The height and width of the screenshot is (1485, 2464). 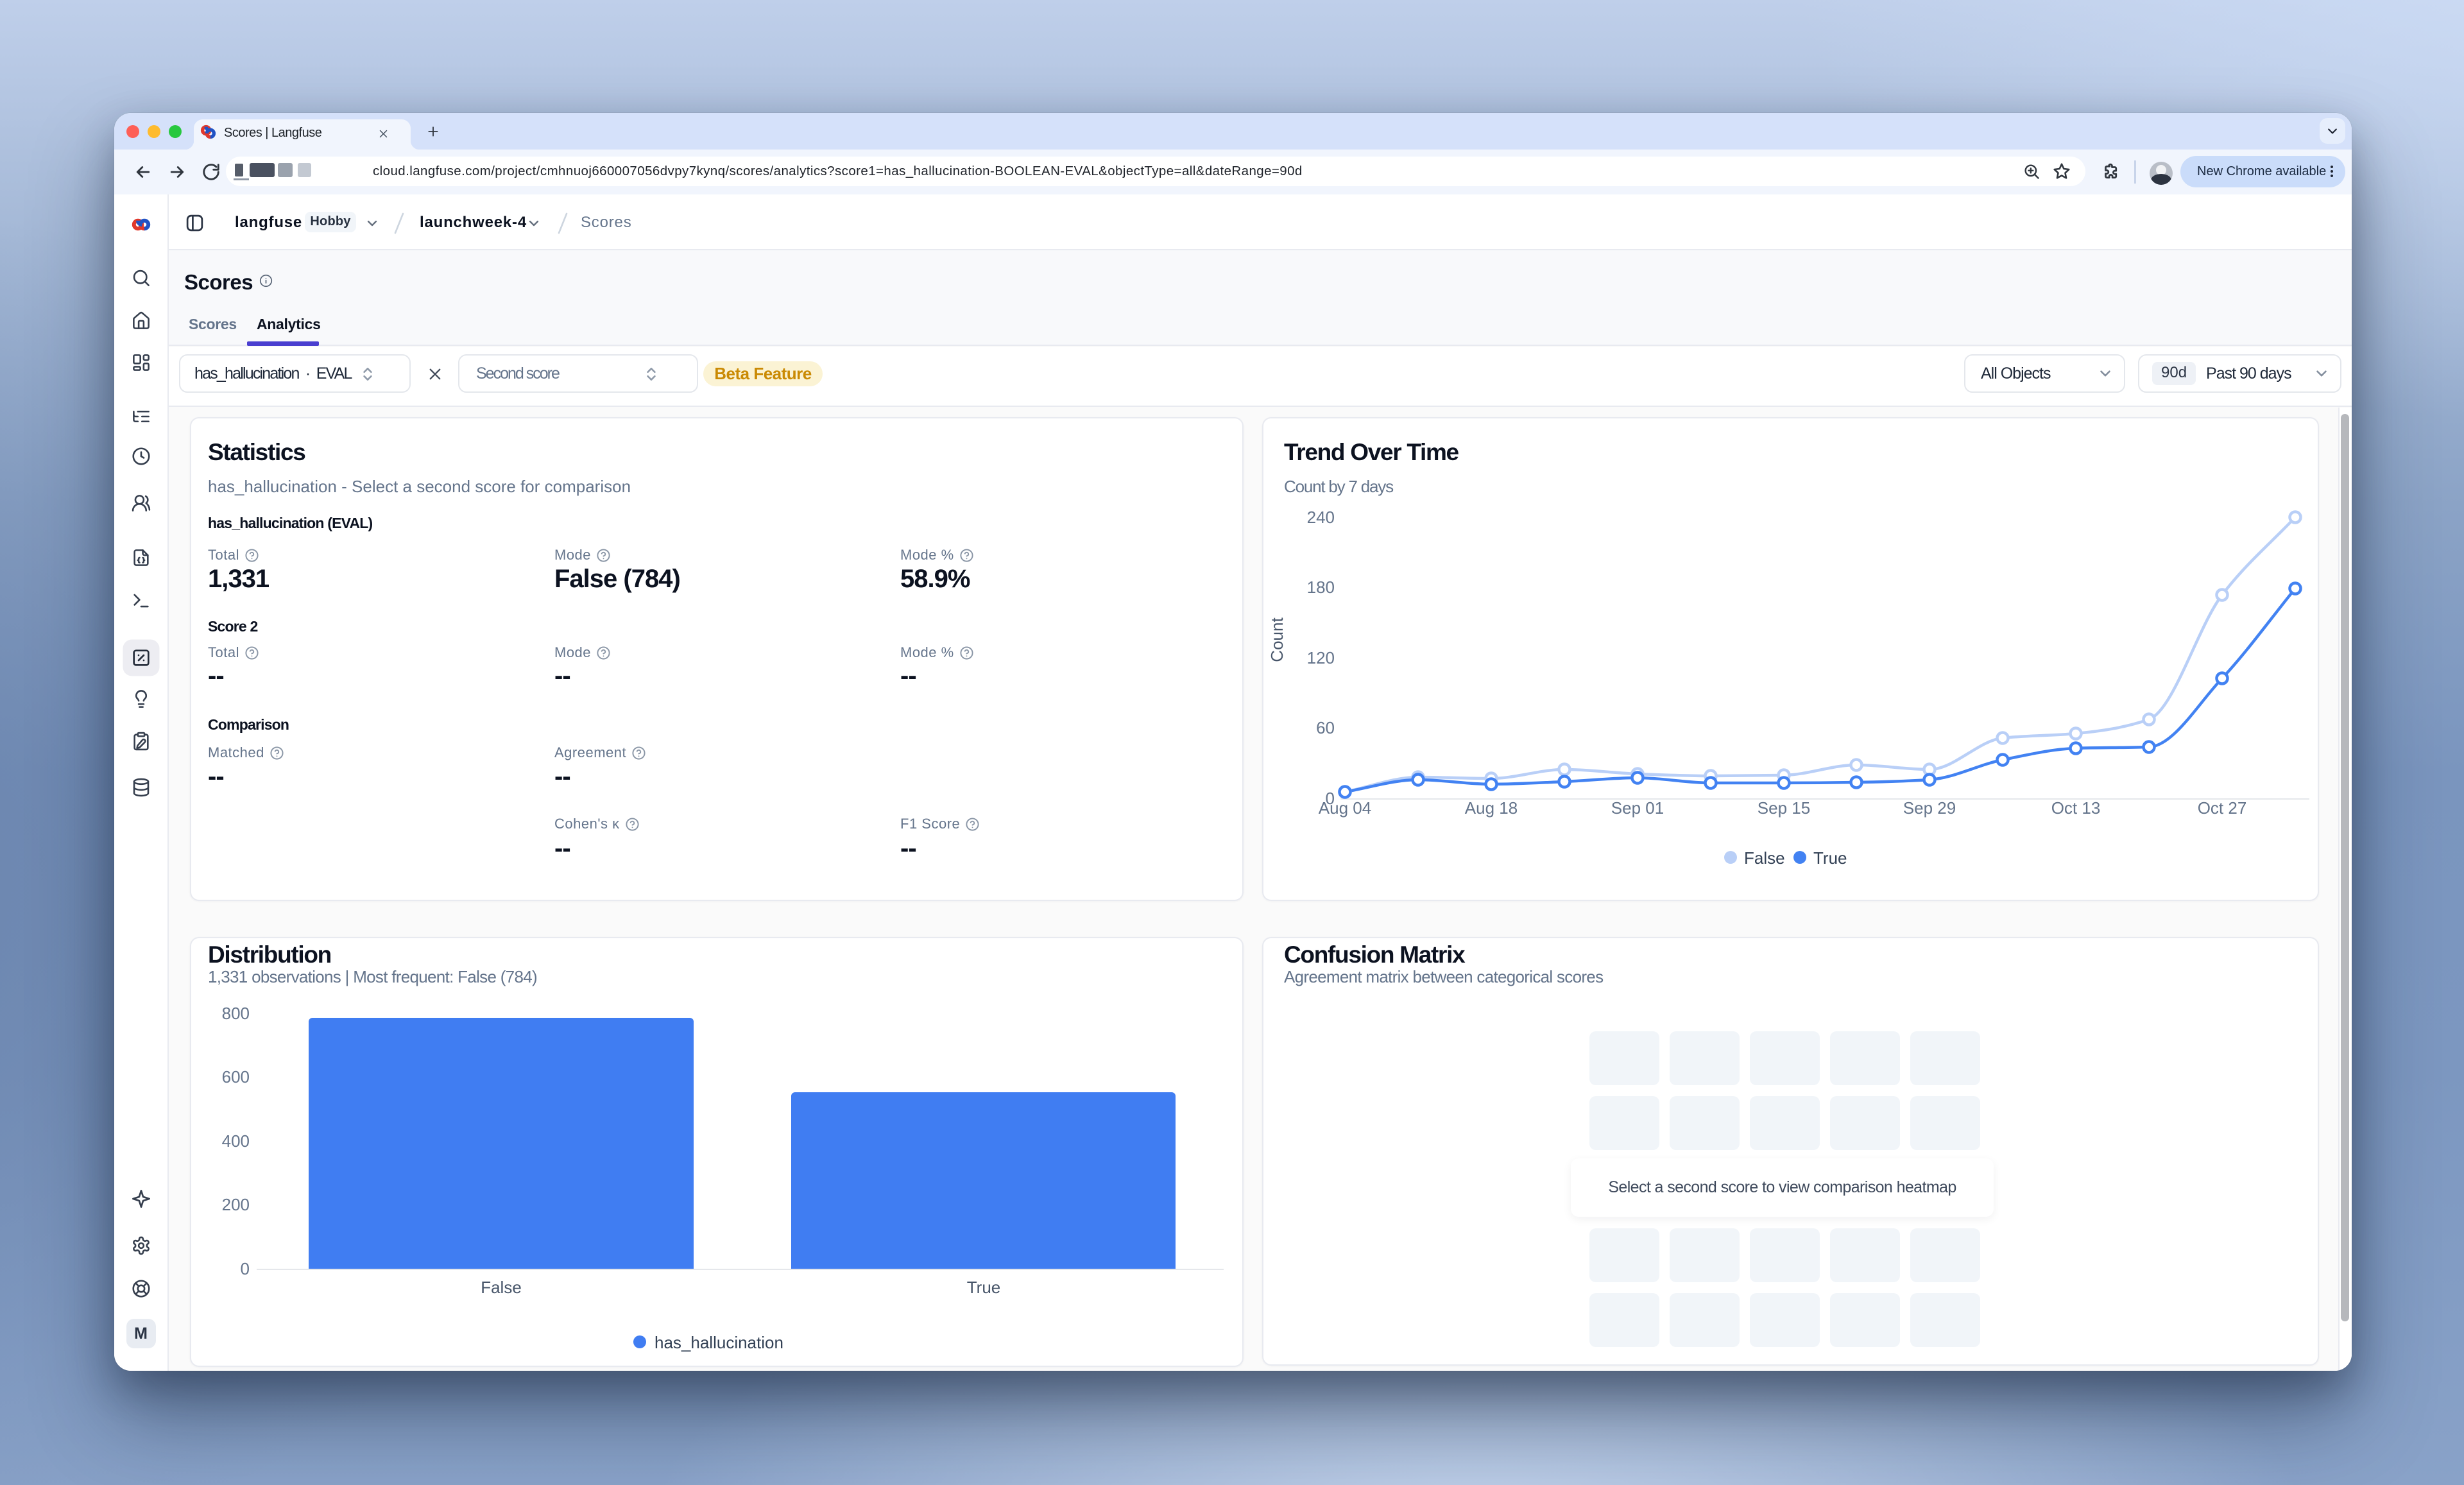 I want to click on svg-text: 120, so click(x=1321, y=657).